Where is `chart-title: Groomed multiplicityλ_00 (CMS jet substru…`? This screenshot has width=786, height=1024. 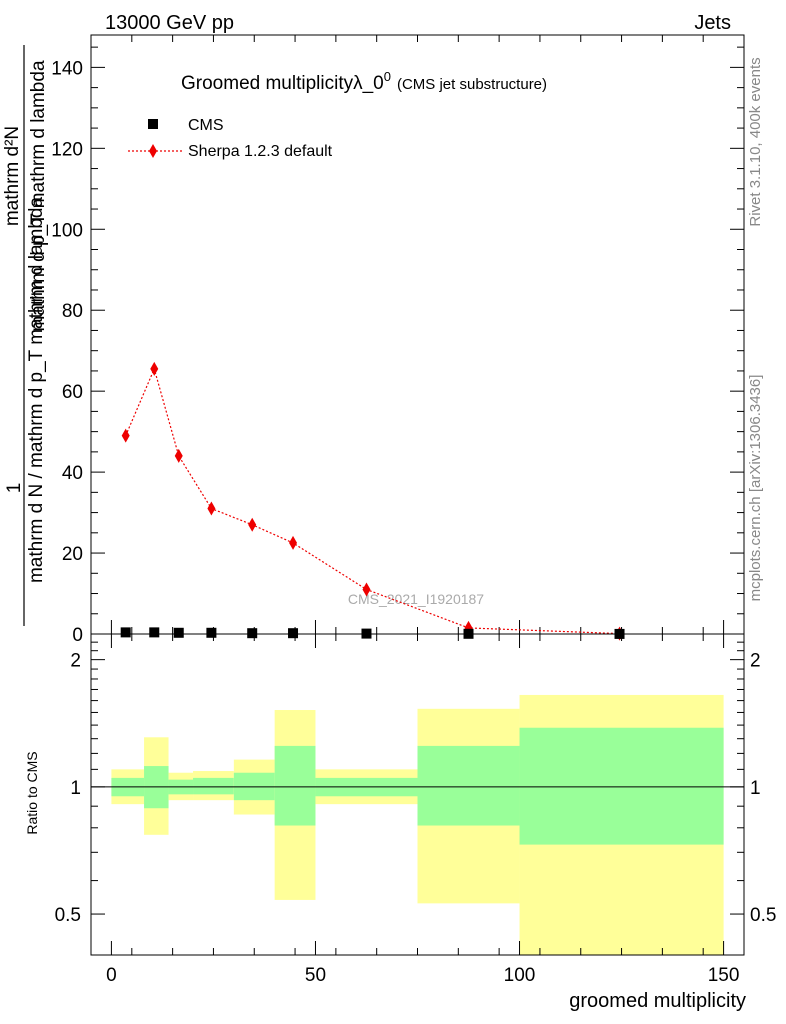 chart-title: Groomed multiplicityλ_00 (CMS jet substru… is located at coordinates (364, 81).